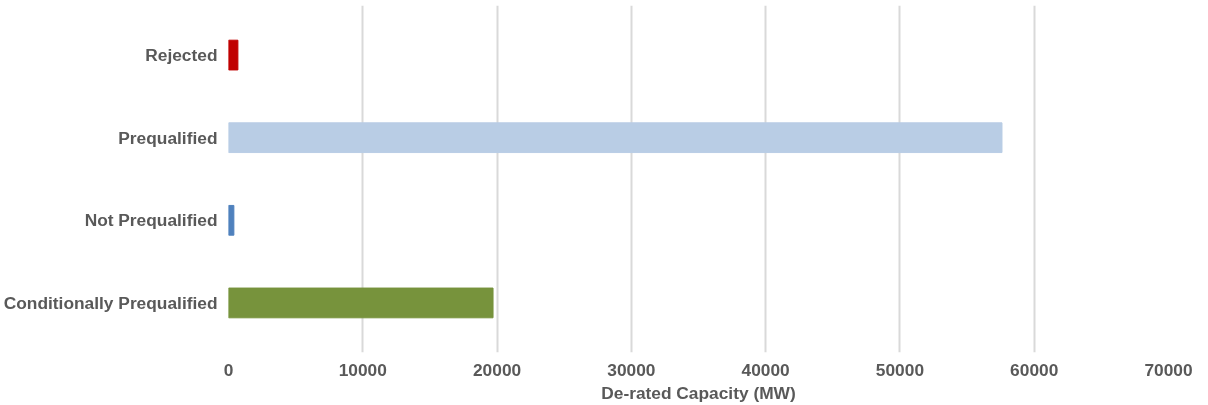 The height and width of the screenshot is (405, 1208). What do you see at coordinates (765, 369) in the screenshot?
I see `x-tick-label: 40000` at bounding box center [765, 369].